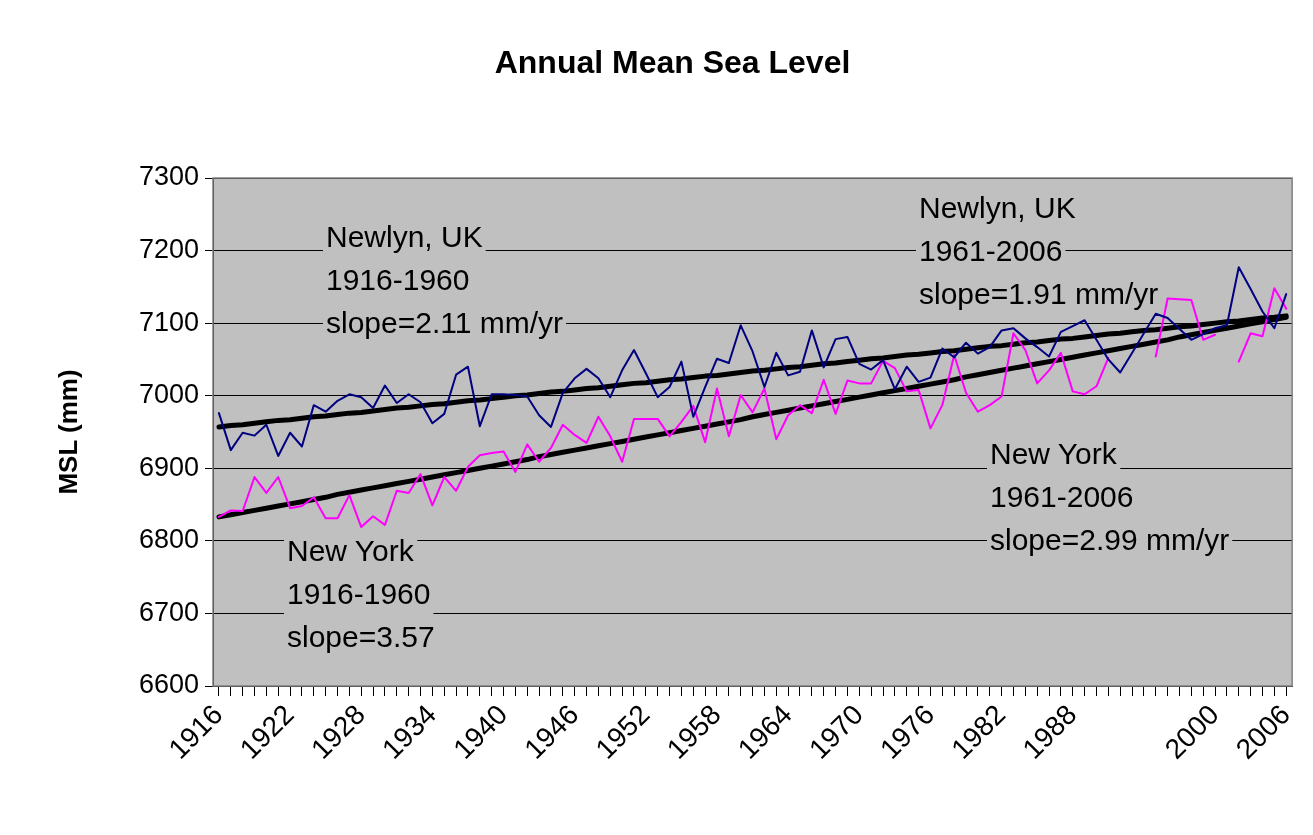  Describe the element at coordinates (67, 432) in the screenshot. I see `y-axis-title: MSL (mm)` at that location.